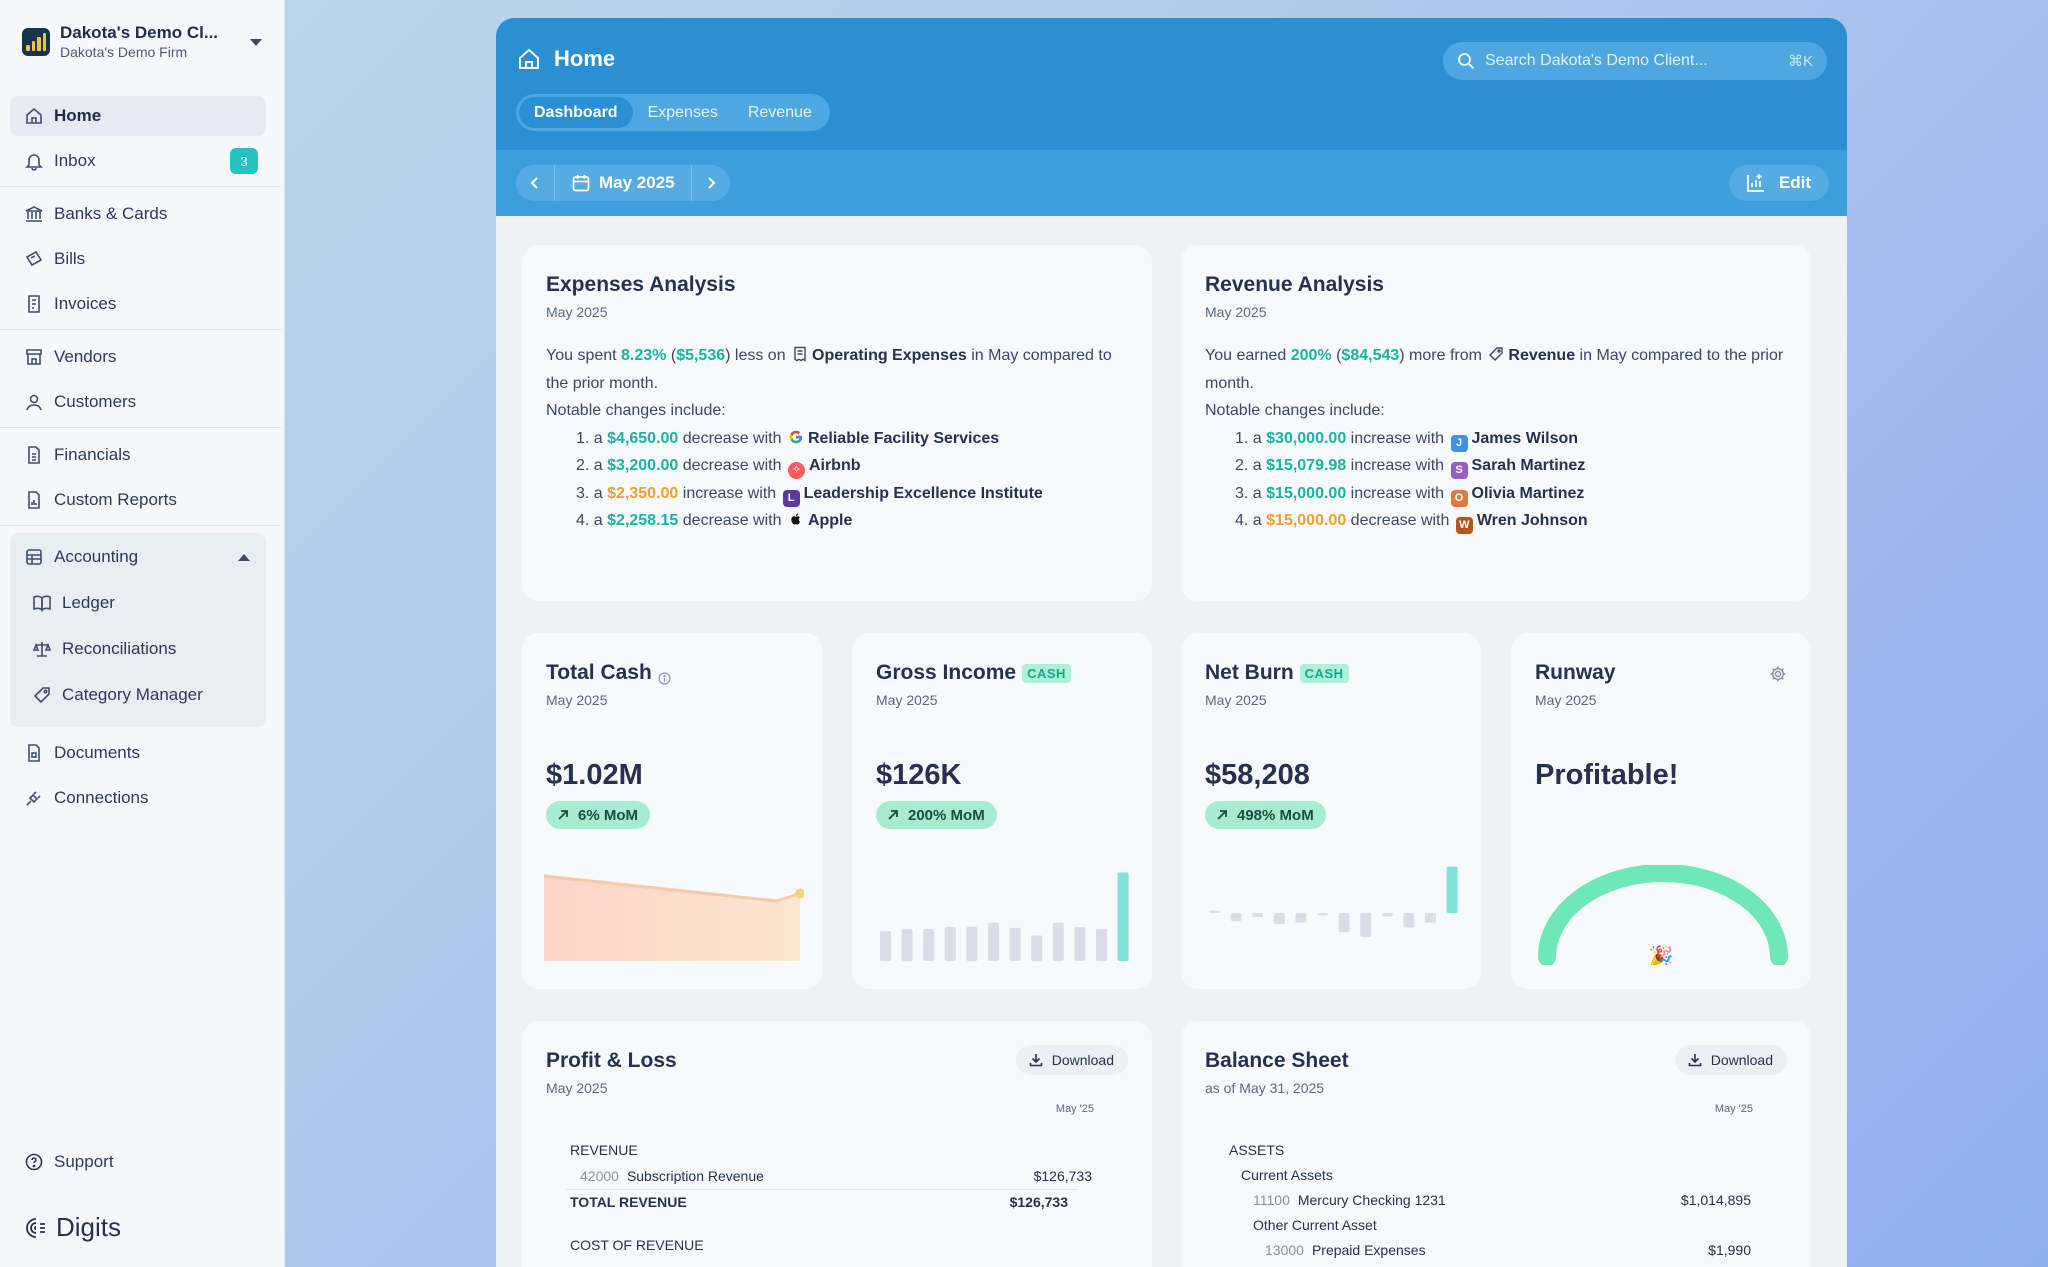 The width and height of the screenshot is (2048, 1267). I want to click on runway-gauge-arc, so click(1663, 915).